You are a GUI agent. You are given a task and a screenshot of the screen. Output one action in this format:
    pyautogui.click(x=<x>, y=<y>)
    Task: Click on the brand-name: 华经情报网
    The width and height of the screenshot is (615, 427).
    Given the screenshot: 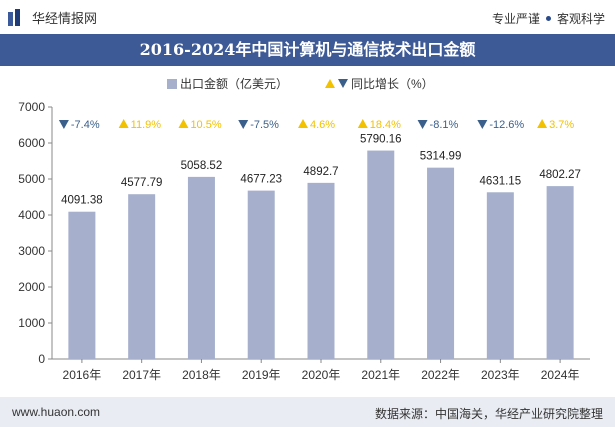 What is the action you would take?
    pyautogui.click(x=65, y=18)
    